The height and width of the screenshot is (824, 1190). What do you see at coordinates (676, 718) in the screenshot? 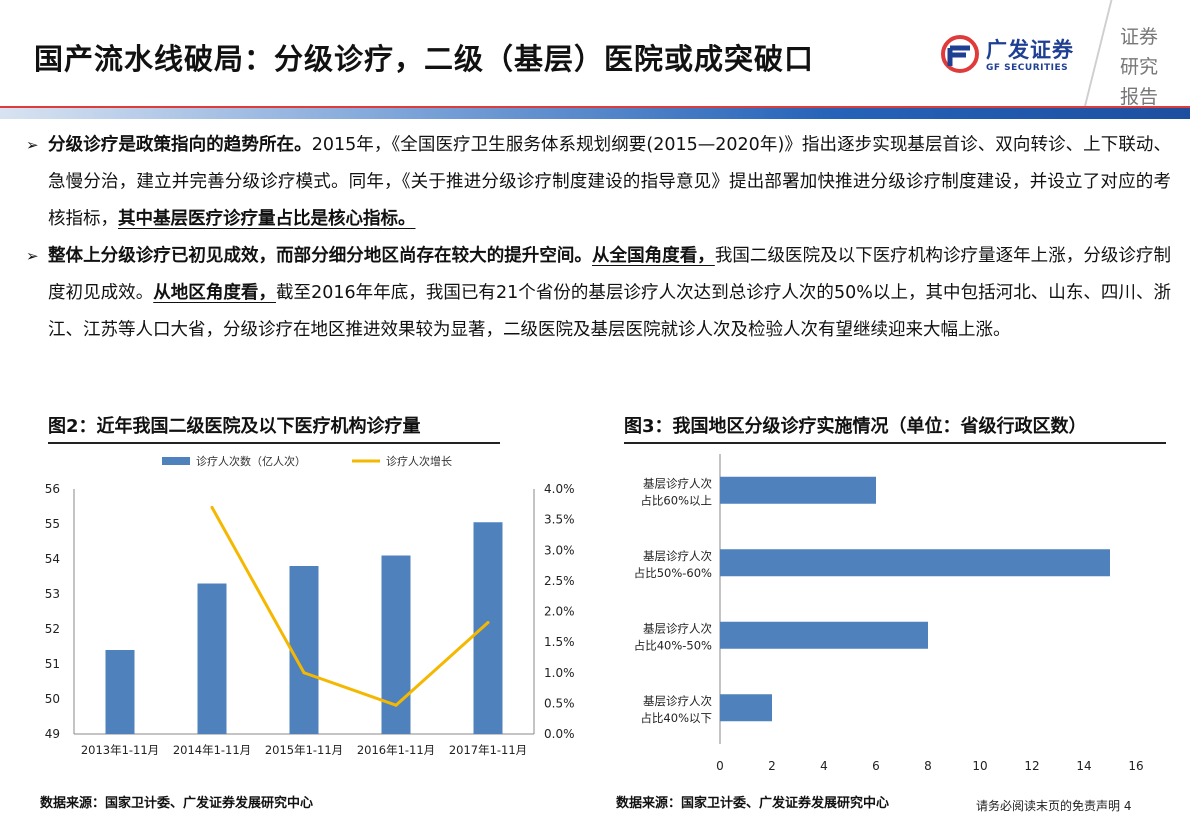
I see `y-tick-label: 占比40%以下` at bounding box center [676, 718].